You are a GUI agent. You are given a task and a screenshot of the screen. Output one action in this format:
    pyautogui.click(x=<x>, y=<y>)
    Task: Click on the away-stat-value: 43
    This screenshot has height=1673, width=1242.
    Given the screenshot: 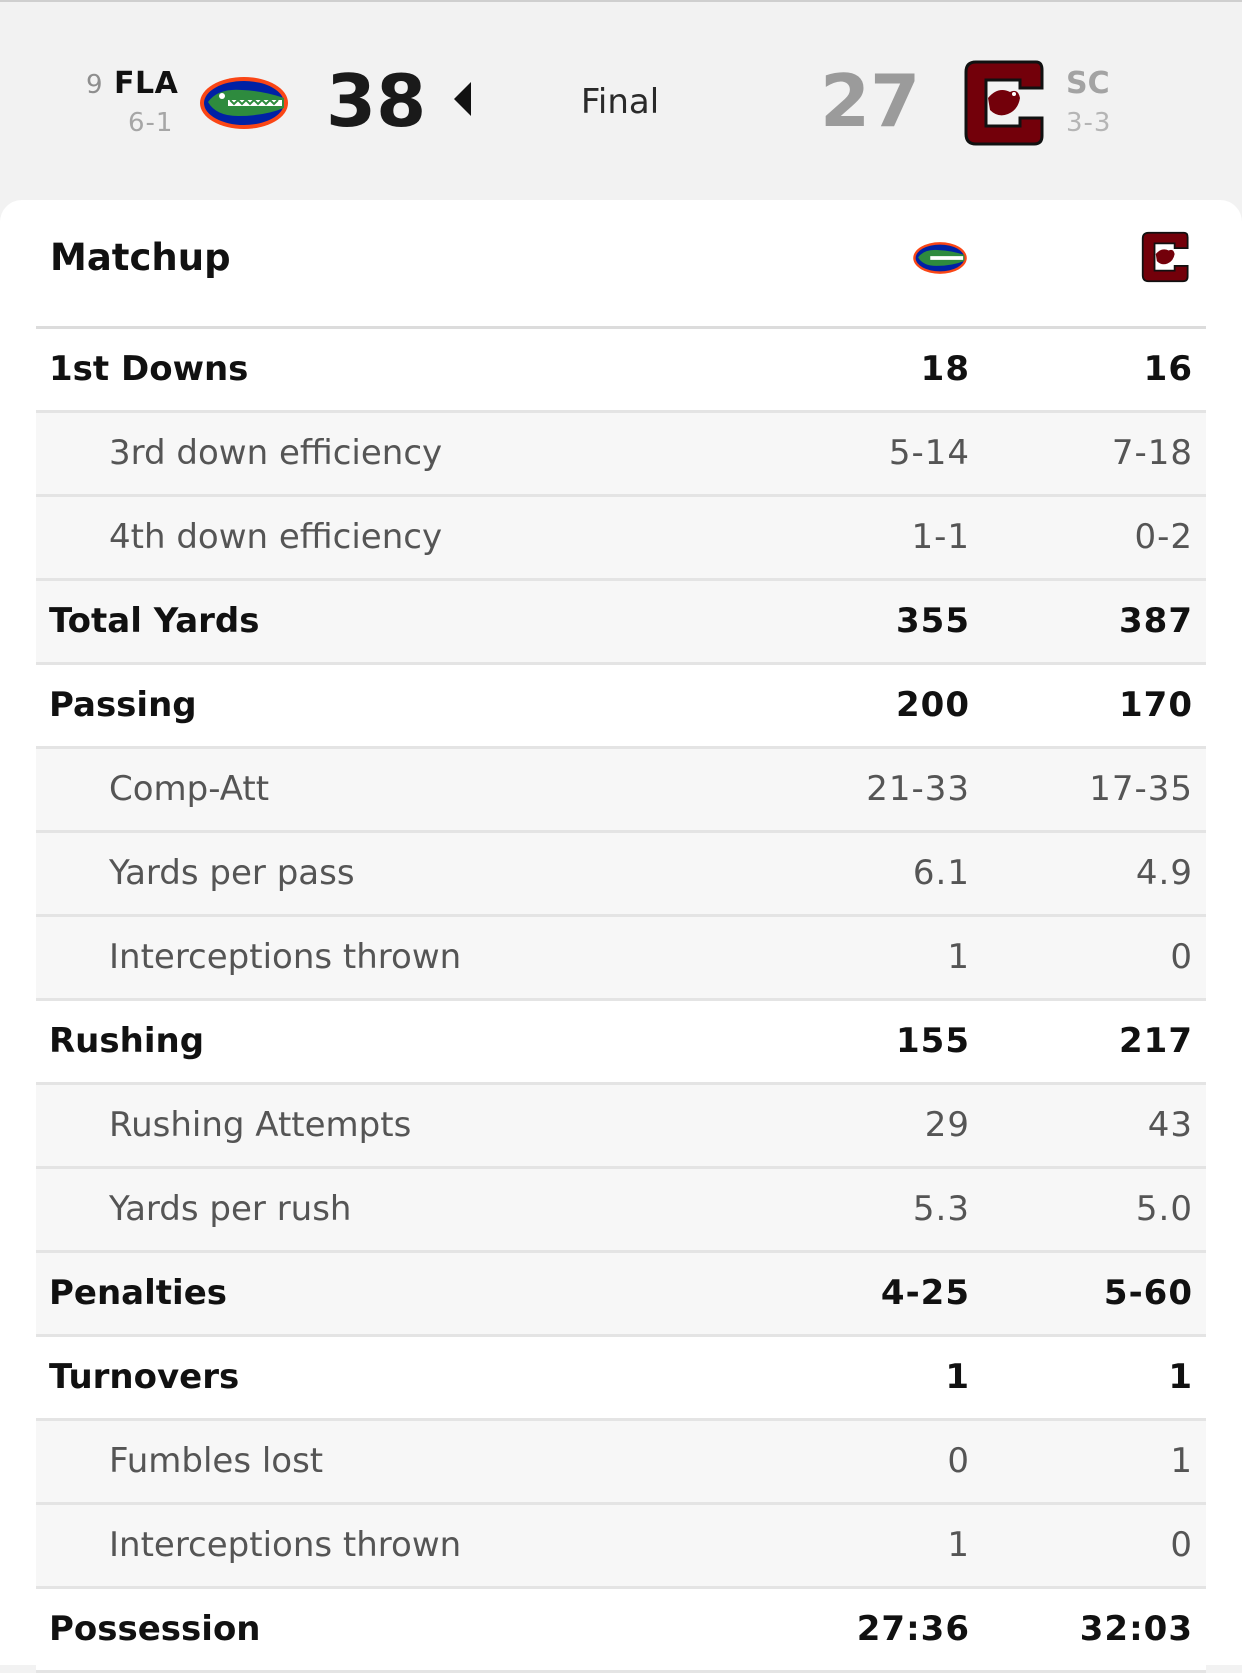 What is the action you would take?
    pyautogui.click(x=1170, y=1125)
    